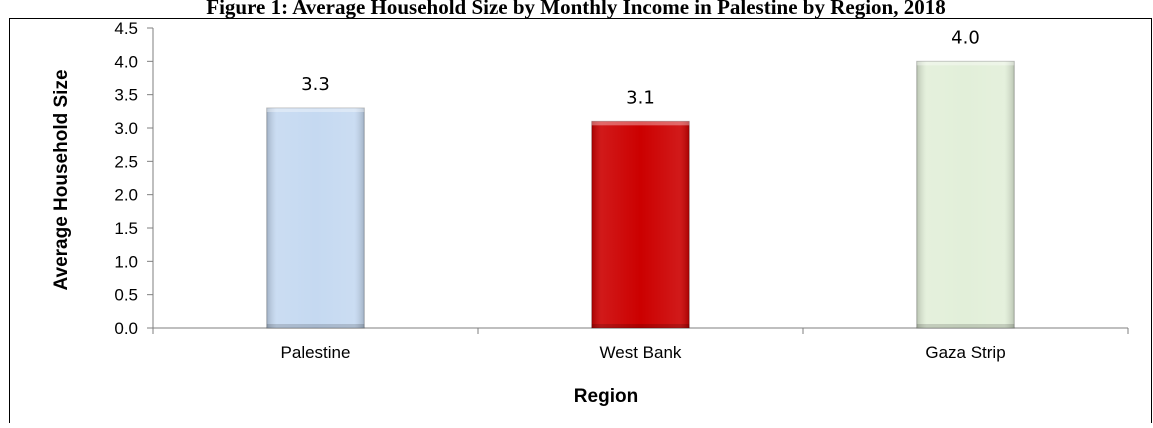  I want to click on y-tick-label: 2.0, so click(126, 195).